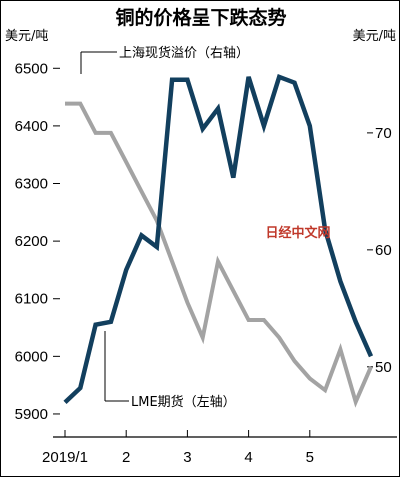 This screenshot has width=400, height=478. Describe the element at coordinates (126, 457) in the screenshot. I see `x-tick-label: 2` at that location.